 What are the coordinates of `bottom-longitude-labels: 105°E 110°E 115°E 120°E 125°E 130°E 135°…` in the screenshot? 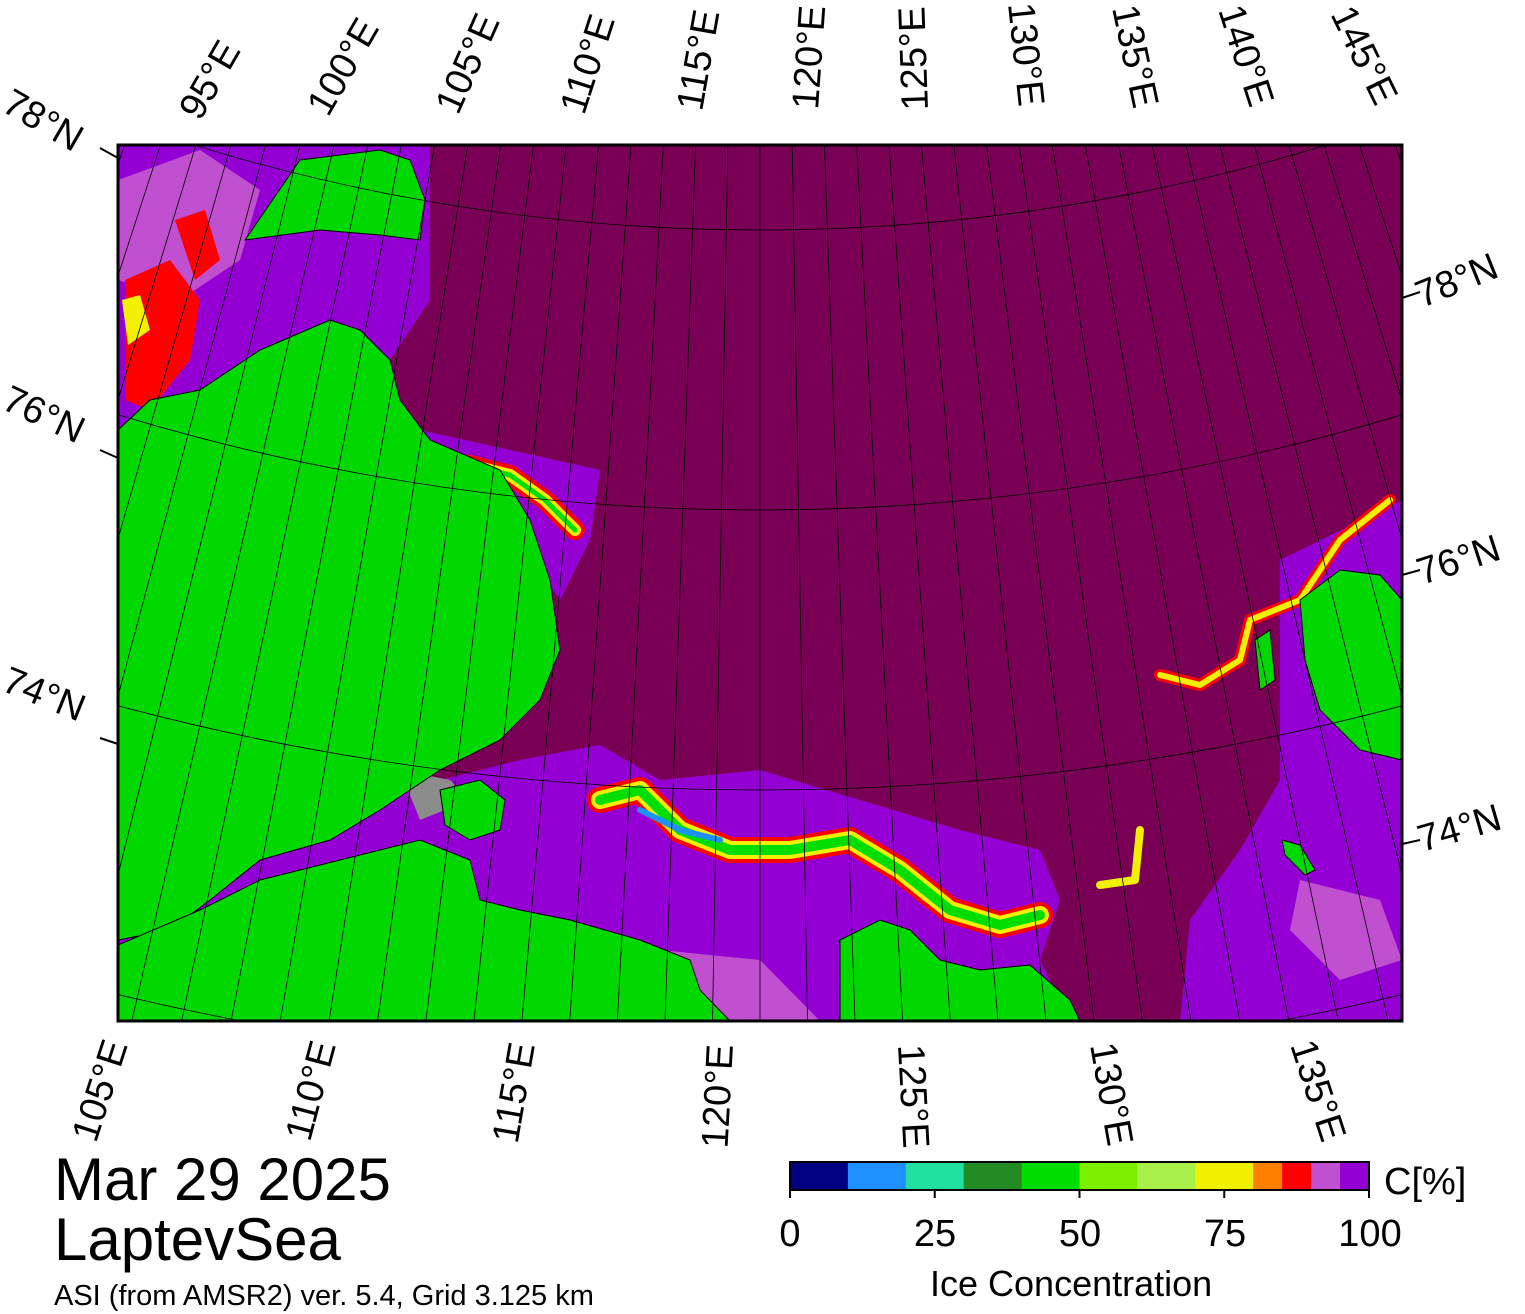 It's located at (708, 1092).